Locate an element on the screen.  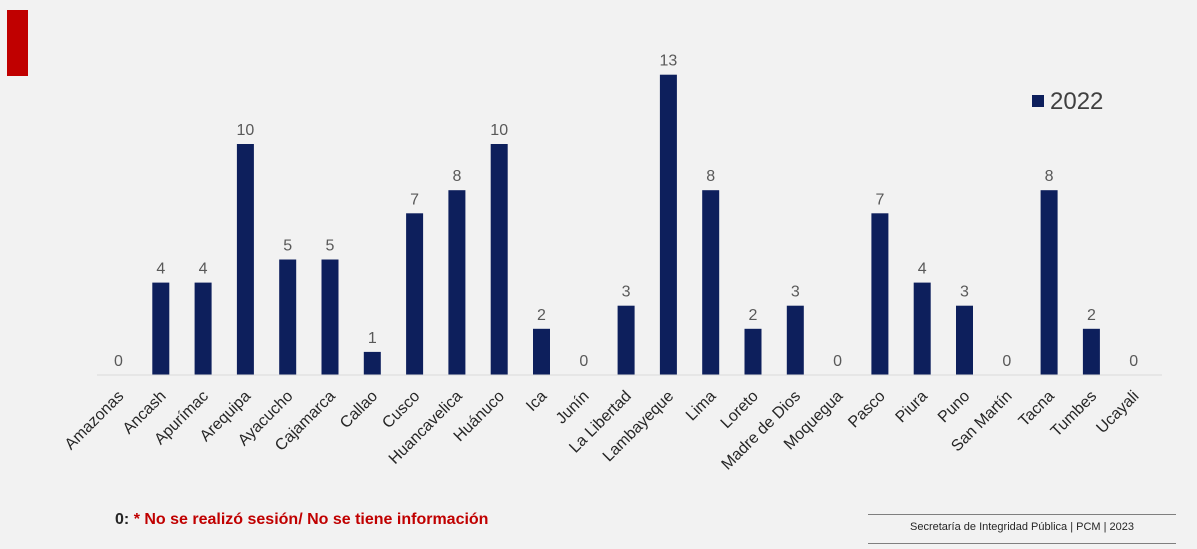
legend-label: 2022 is located at coordinates (1076, 101).